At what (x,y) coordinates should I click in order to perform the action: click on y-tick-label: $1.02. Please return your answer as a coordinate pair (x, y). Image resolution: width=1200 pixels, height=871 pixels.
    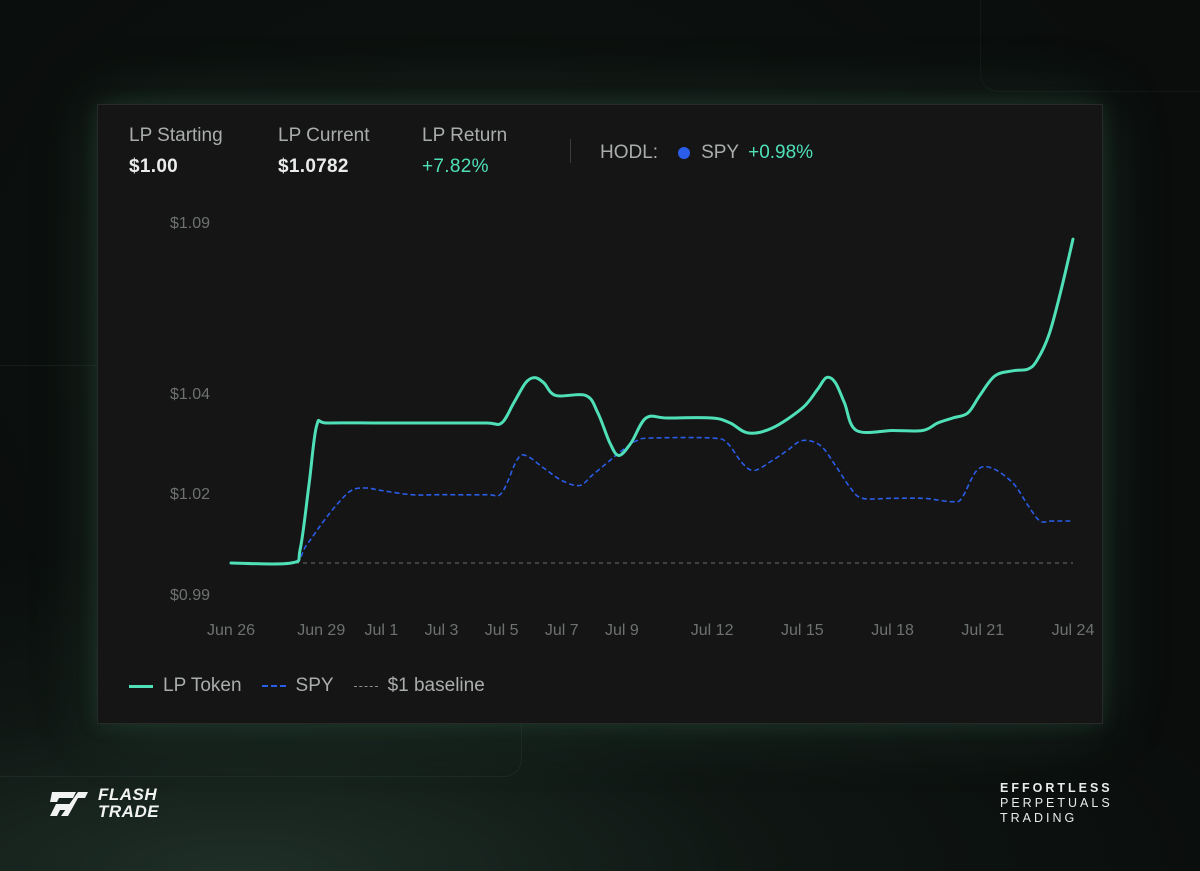
    Looking at the image, I should click on (190, 494).